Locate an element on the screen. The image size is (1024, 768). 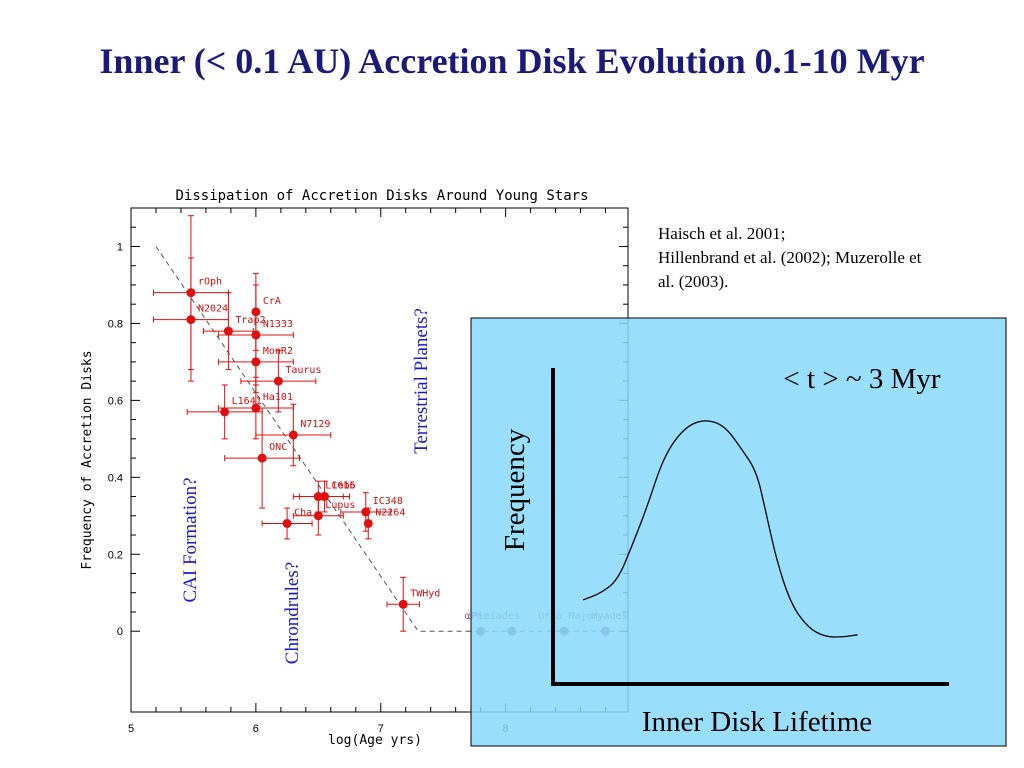
point-label: rOph is located at coordinates (210, 282).